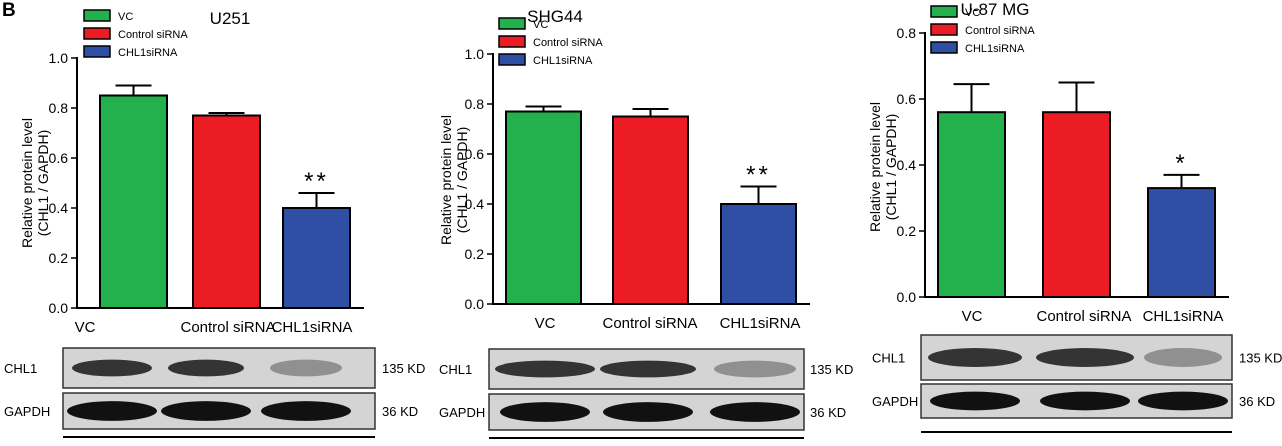  I want to click on chart1-y-tick-label: 0.4, so click(59, 208).